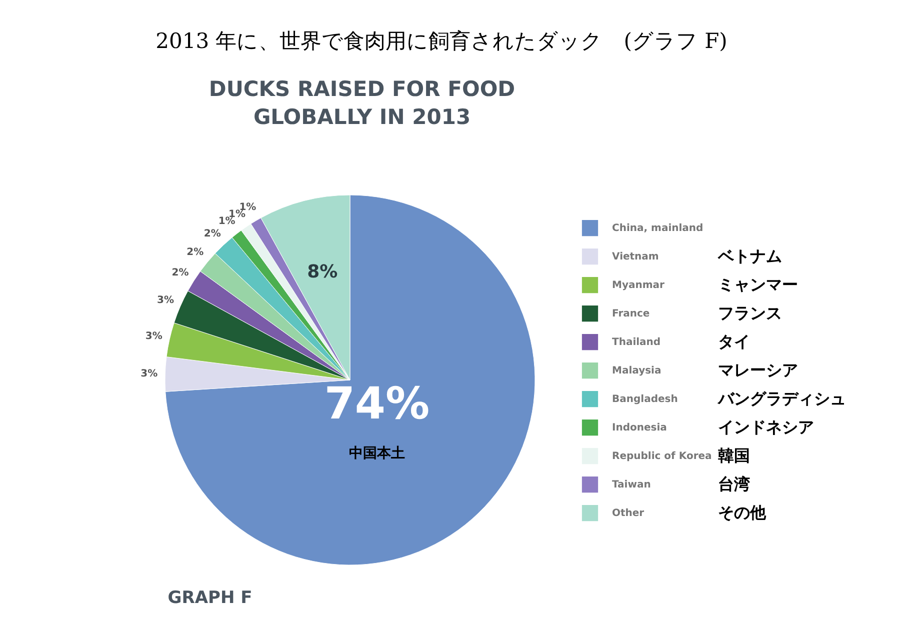  Describe the element at coordinates (734, 341) in the screenshot. I see `text: タイ` at that location.